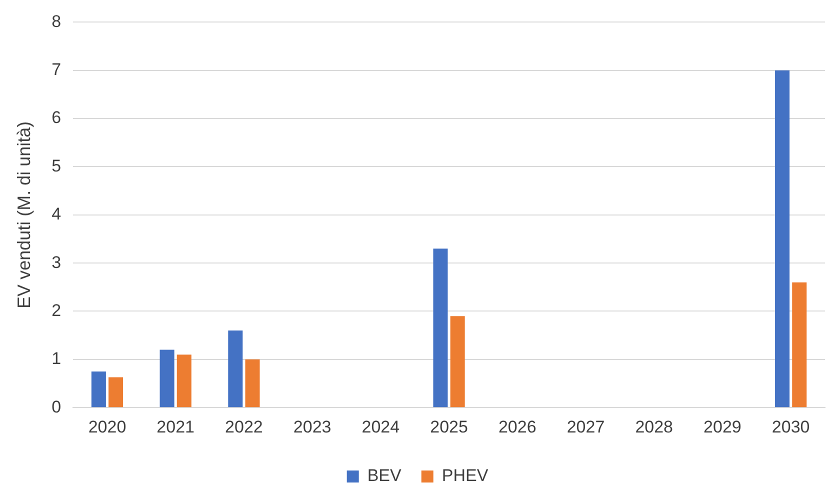 Image resolution: width=830 pixels, height=500 pixels. I want to click on x-tick-label: 2027, so click(585, 426).